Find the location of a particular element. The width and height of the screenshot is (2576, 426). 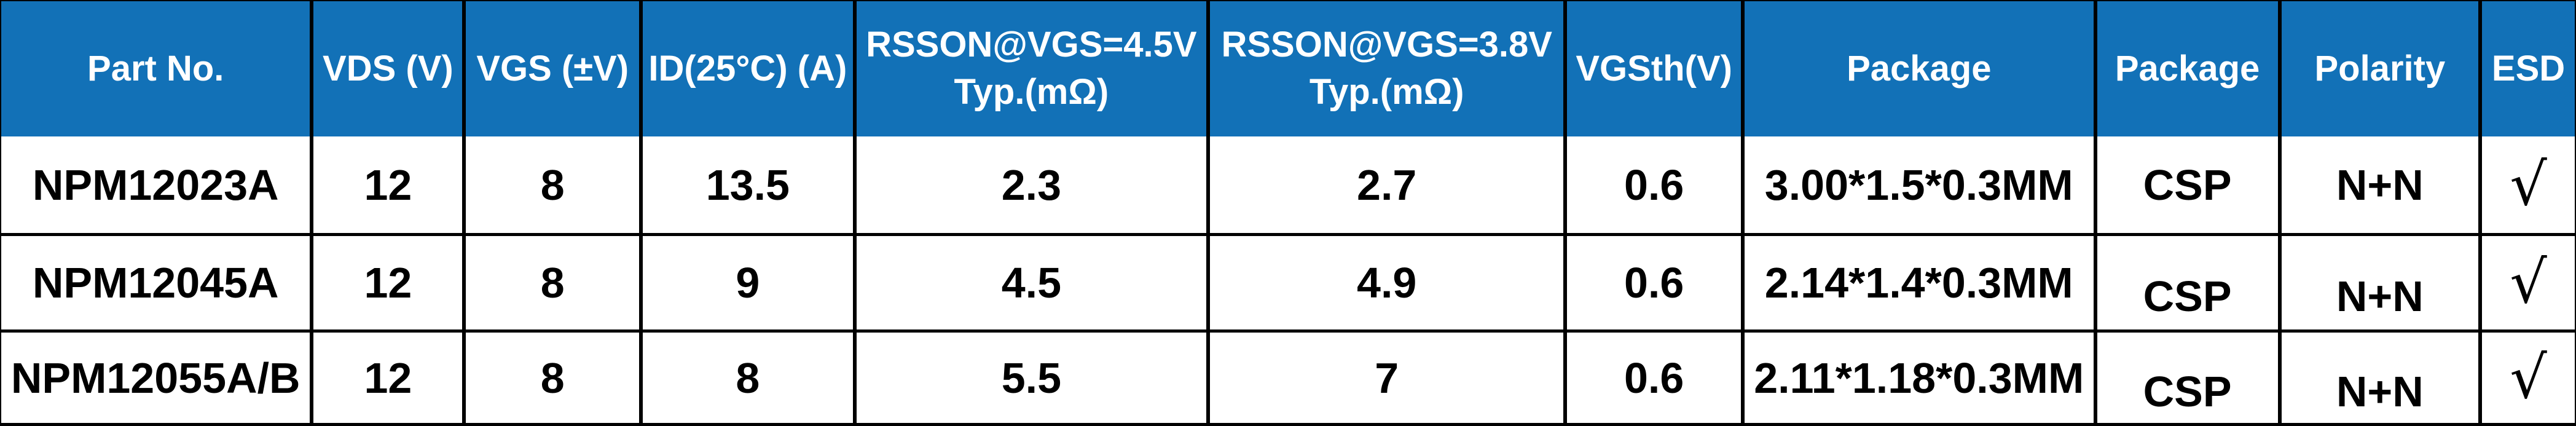

column-header-vds: VDS (V) is located at coordinates (389, 68).